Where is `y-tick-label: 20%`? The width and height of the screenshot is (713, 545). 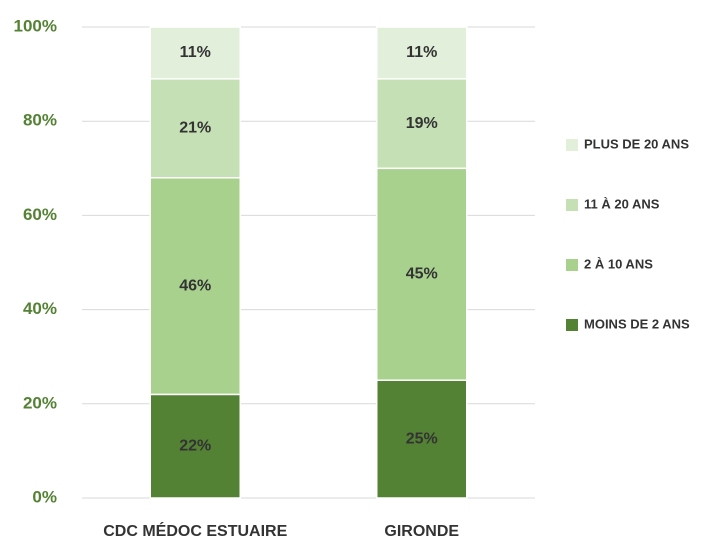
y-tick-label: 20% is located at coordinates (40, 402).